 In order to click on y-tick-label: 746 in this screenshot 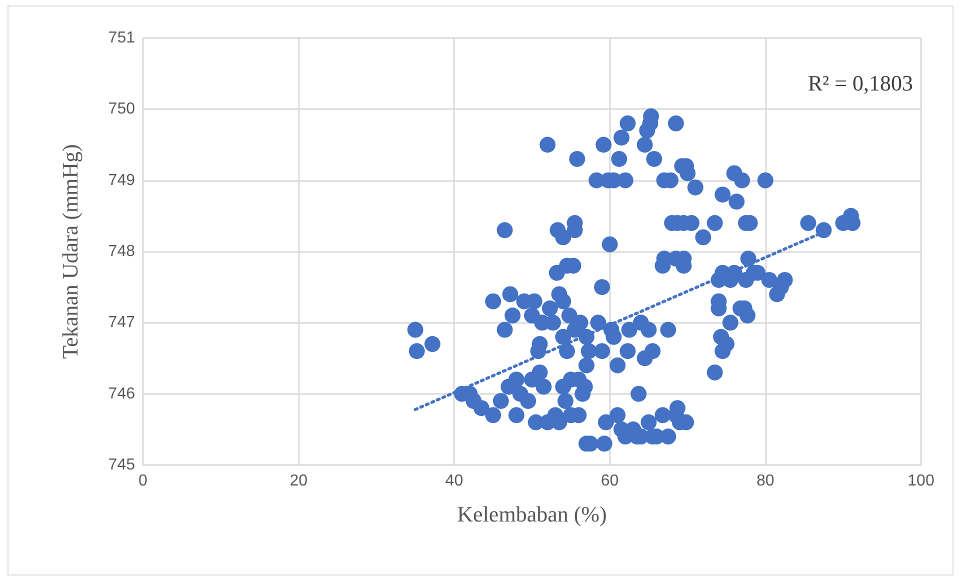, I will do `click(122, 393)`.